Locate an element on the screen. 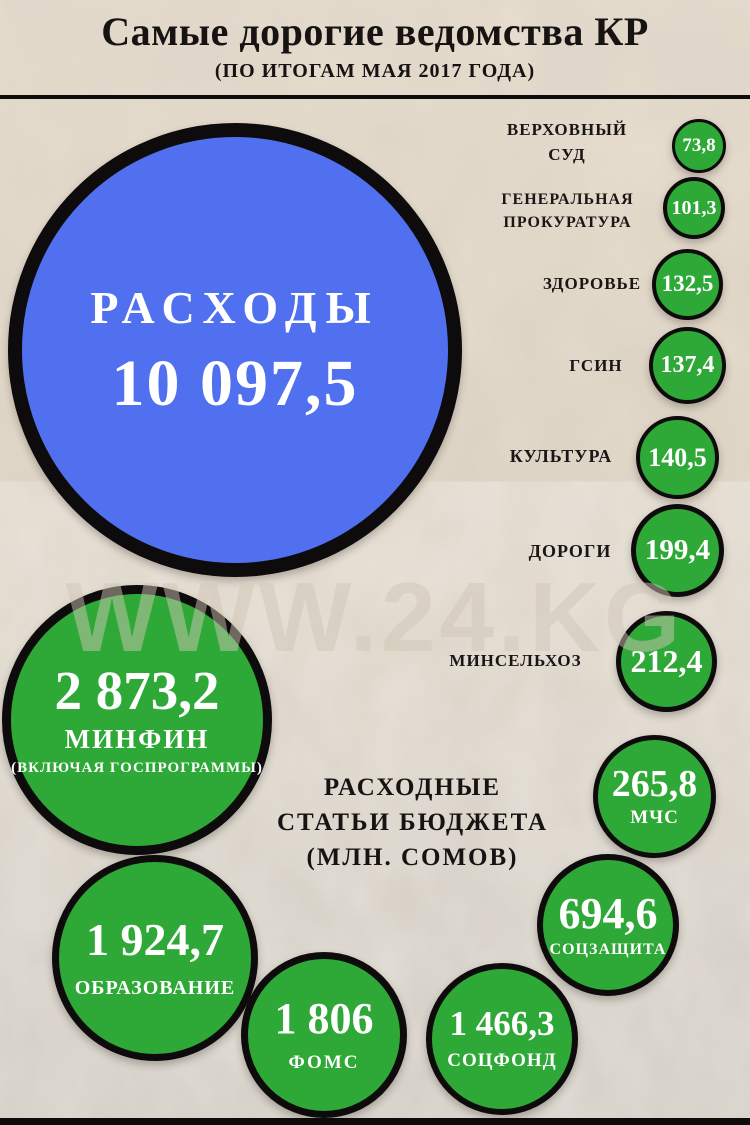 Image resolution: width=750 pixels, height=1125 pixels. bubble-value: 1 806 is located at coordinates (324, 1018).